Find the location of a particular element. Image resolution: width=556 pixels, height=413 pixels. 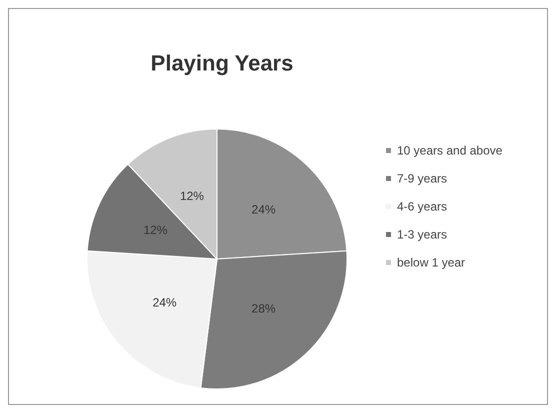

legend-label: 1-3 years is located at coordinates (422, 235).